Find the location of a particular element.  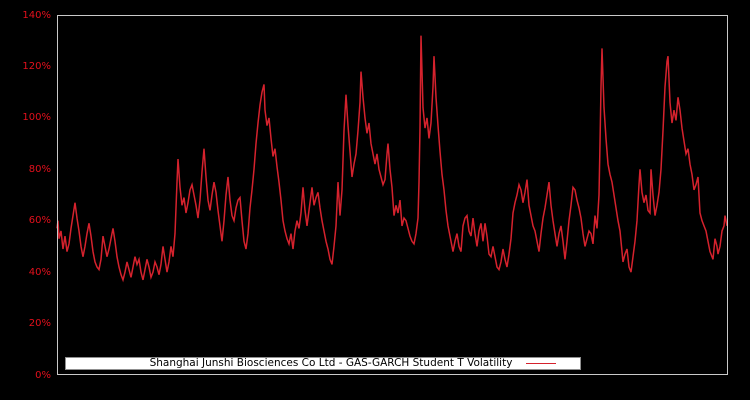

y-tick-label: 60% is located at coordinates (39, 221).